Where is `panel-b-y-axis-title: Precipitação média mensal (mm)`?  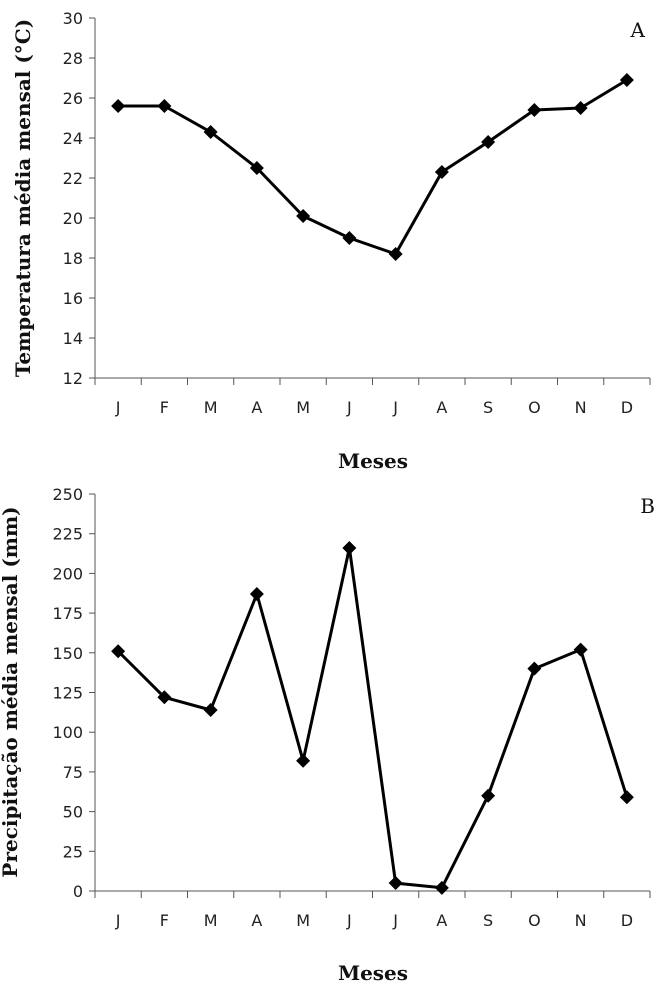
panel-b-y-axis-title: Precipitação média mensal (mm) is located at coordinates (11, 691).